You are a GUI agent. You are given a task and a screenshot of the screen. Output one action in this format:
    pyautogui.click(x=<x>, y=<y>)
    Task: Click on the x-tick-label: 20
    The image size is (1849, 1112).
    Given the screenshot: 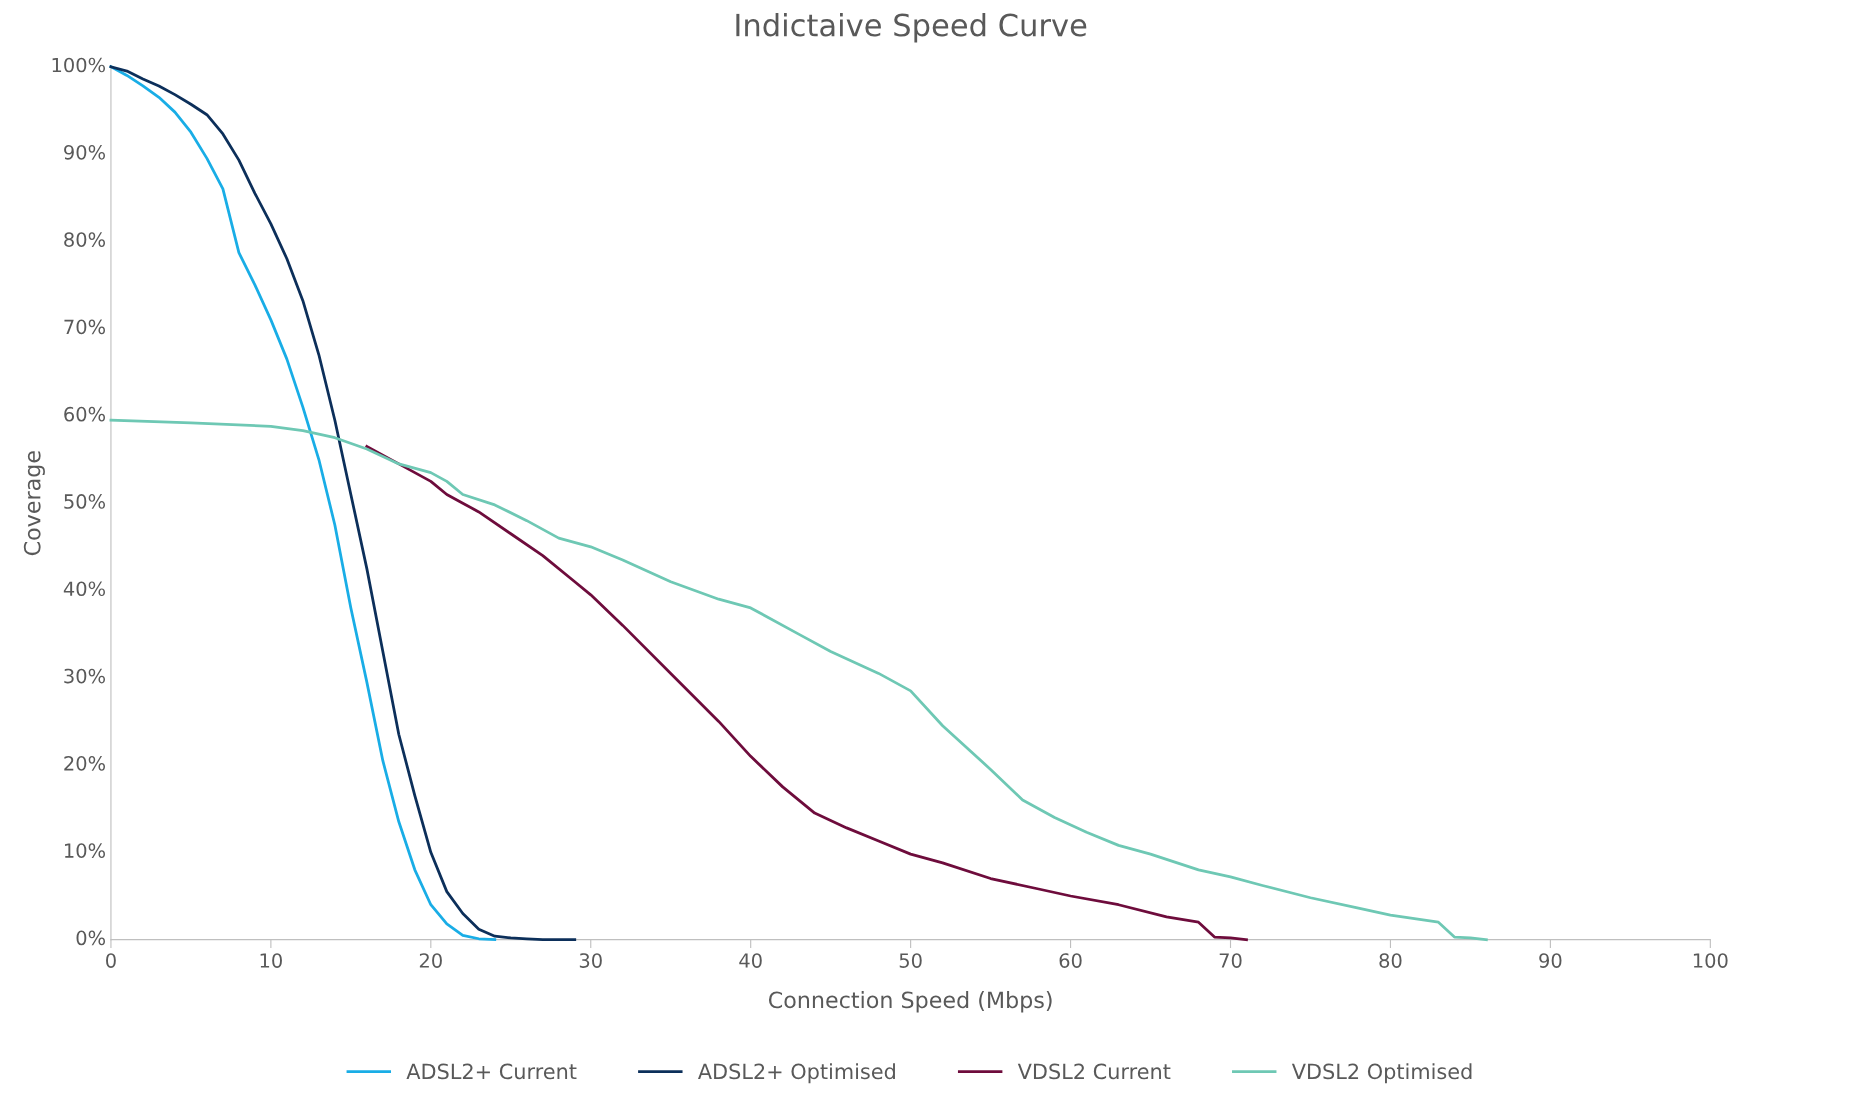 What is the action you would take?
    pyautogui.click(x=430, y=960)
    